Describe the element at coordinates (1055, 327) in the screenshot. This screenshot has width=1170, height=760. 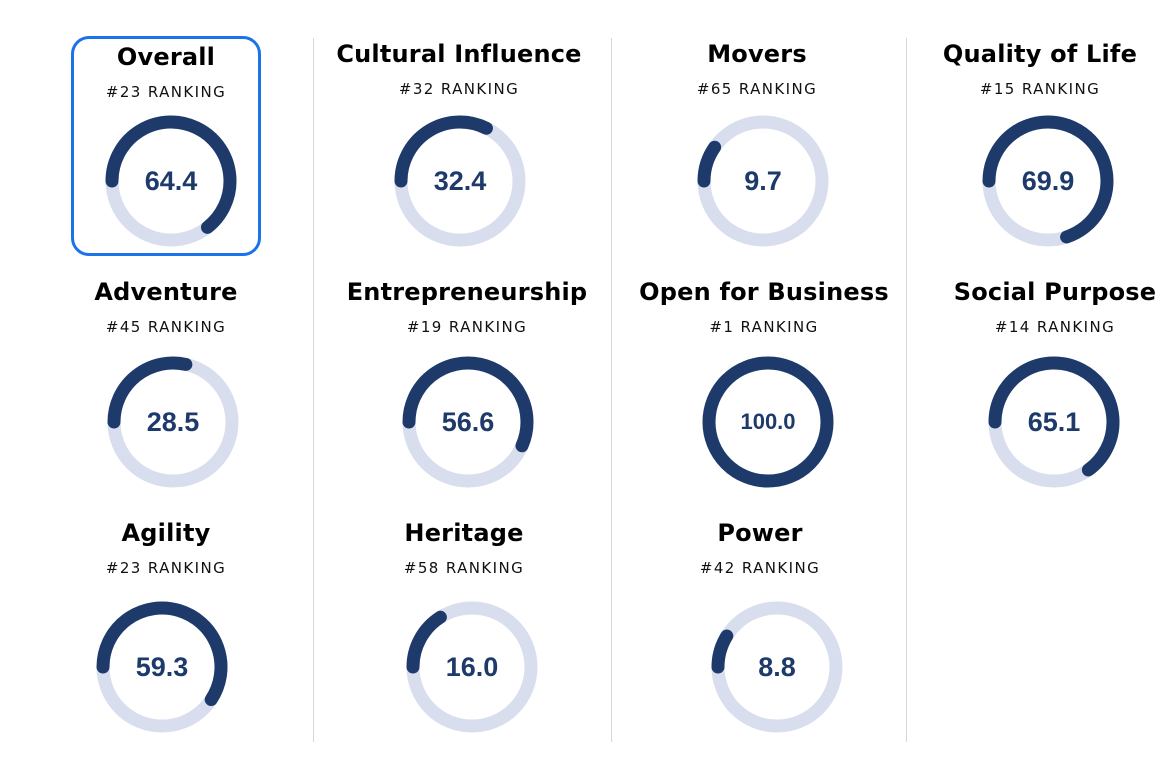
I see `metric-ranking: #14 RANKING` at that location.